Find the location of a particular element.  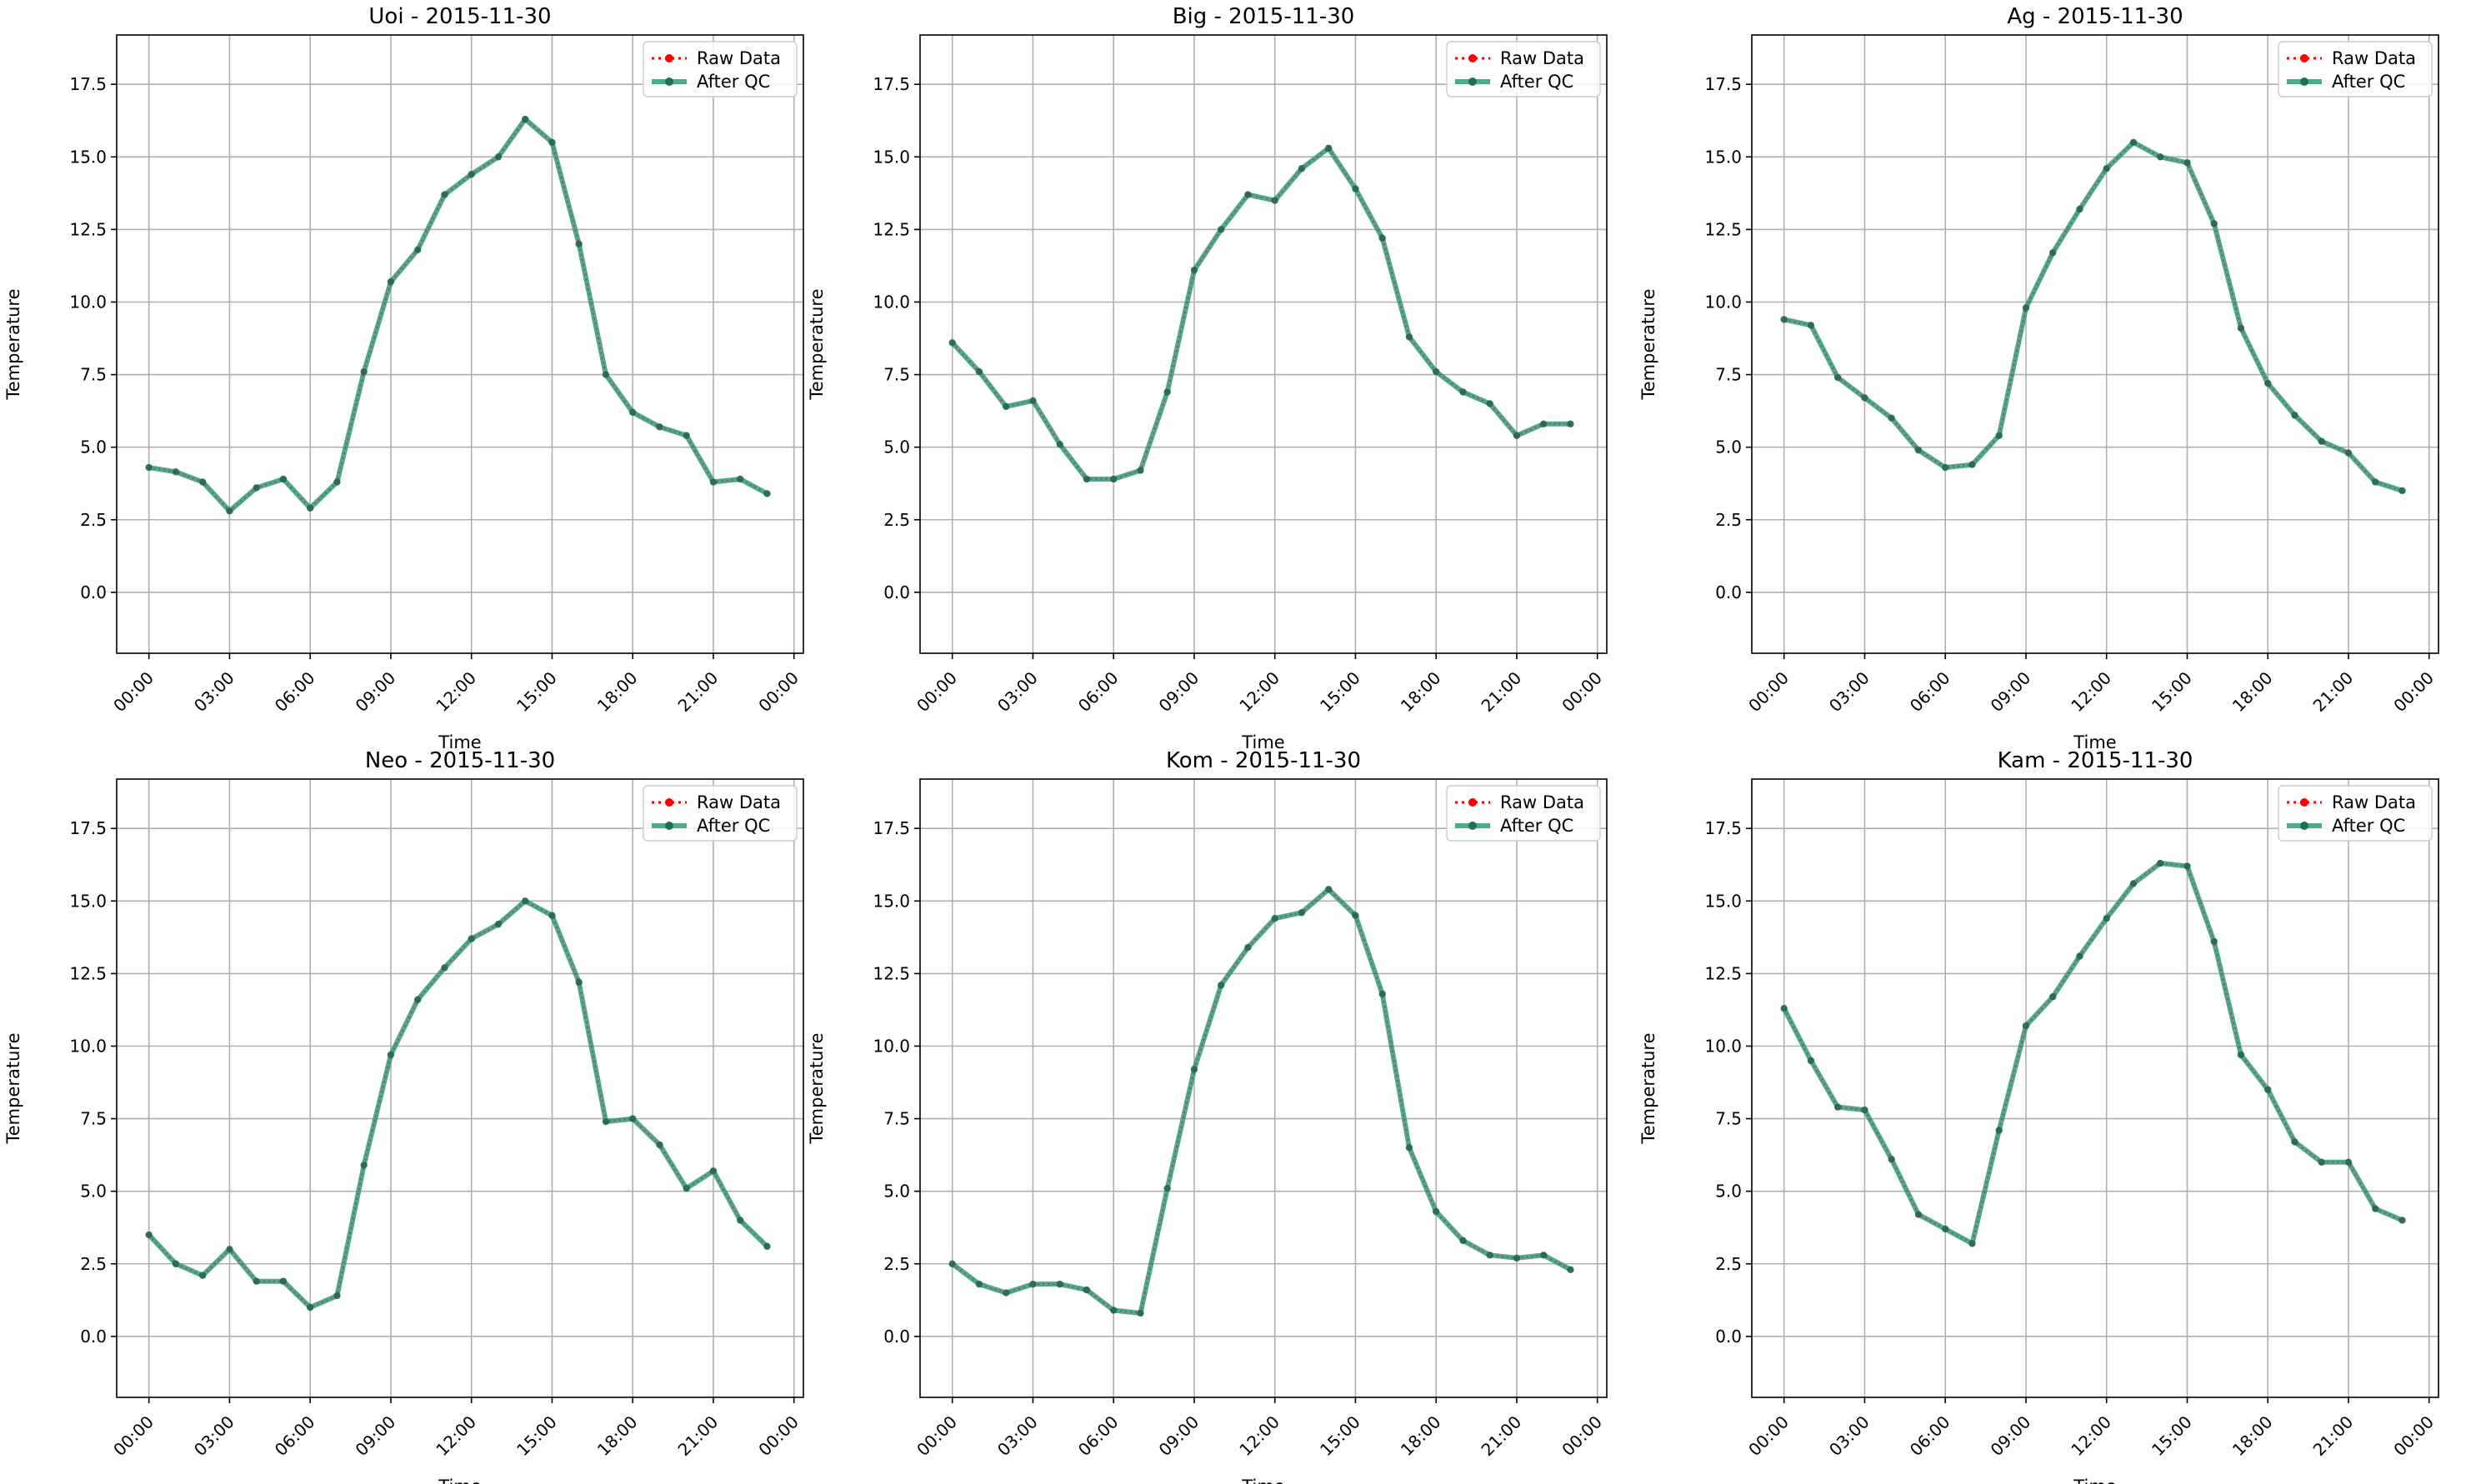

subplot-title: Ag - 2015-11-30 is located at coordinates (2095, 16).